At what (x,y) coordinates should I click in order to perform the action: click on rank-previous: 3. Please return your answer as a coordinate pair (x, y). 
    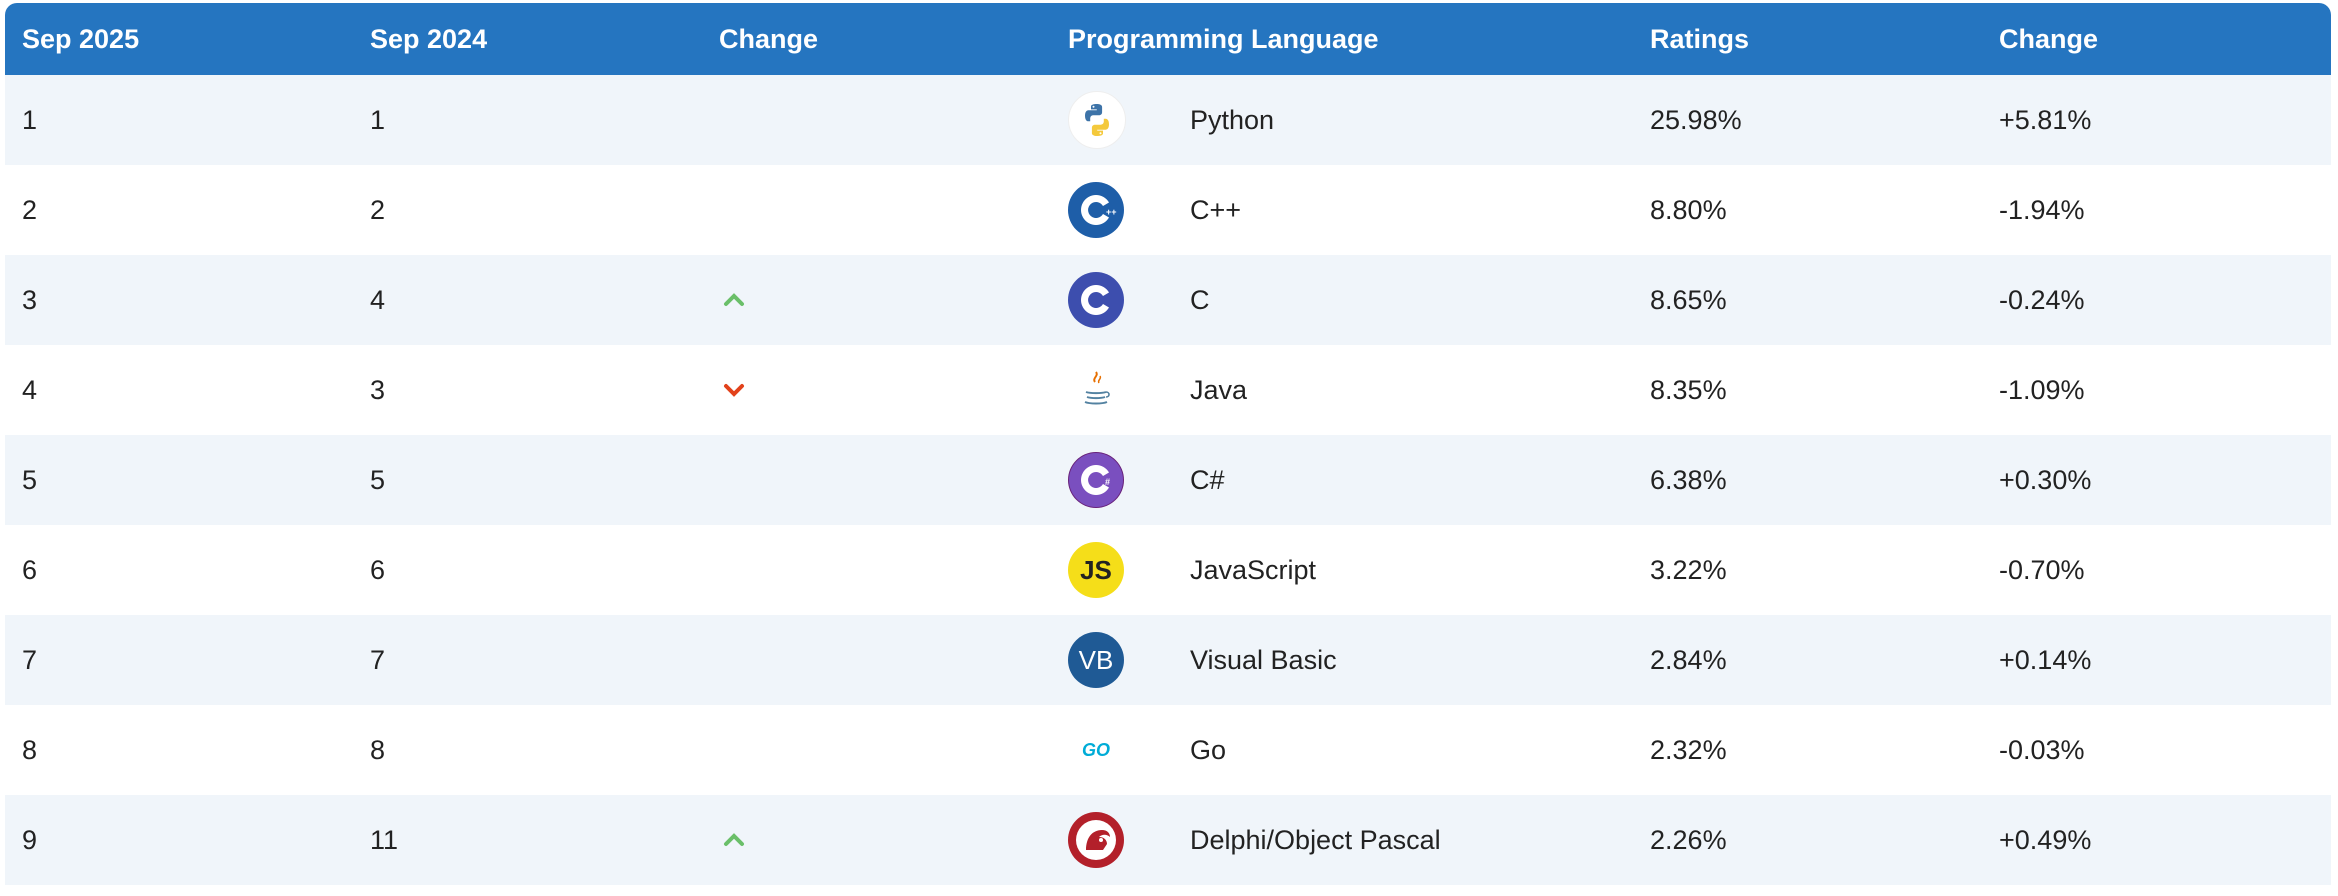
    Looking at the image, I should click on (378, 389).